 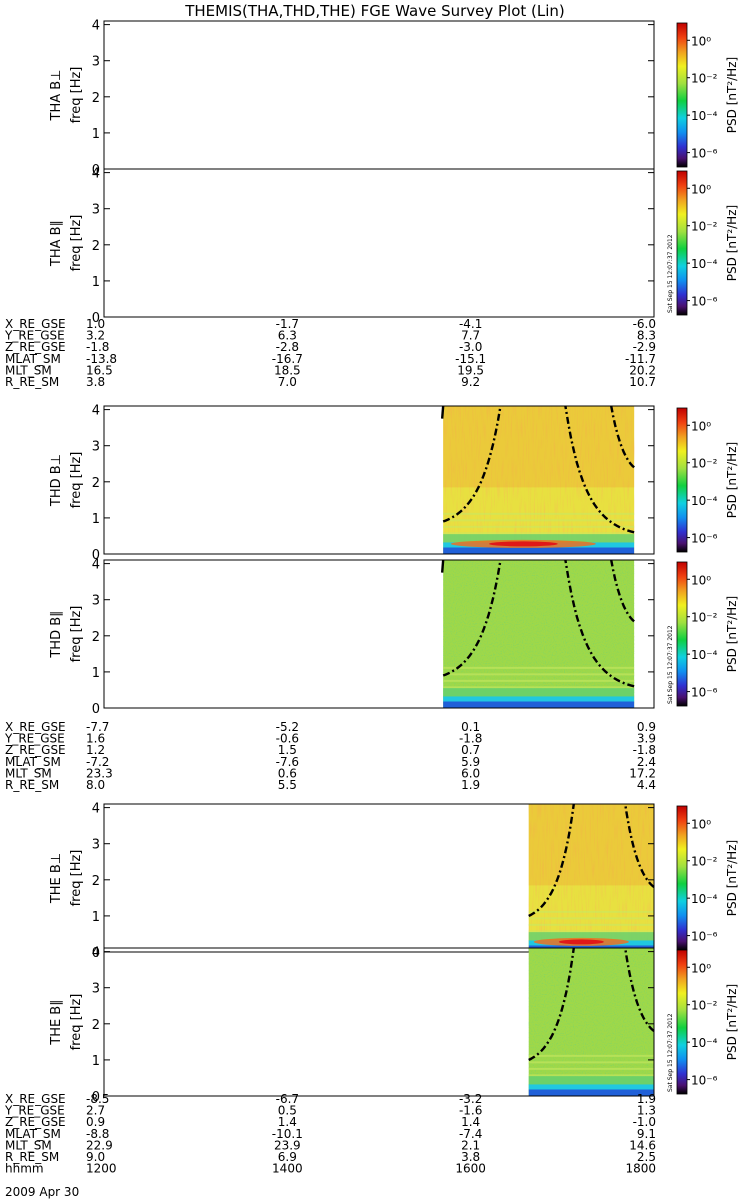 I want to click on ephemeris-value: 9.2, so click(x=470, y=382).